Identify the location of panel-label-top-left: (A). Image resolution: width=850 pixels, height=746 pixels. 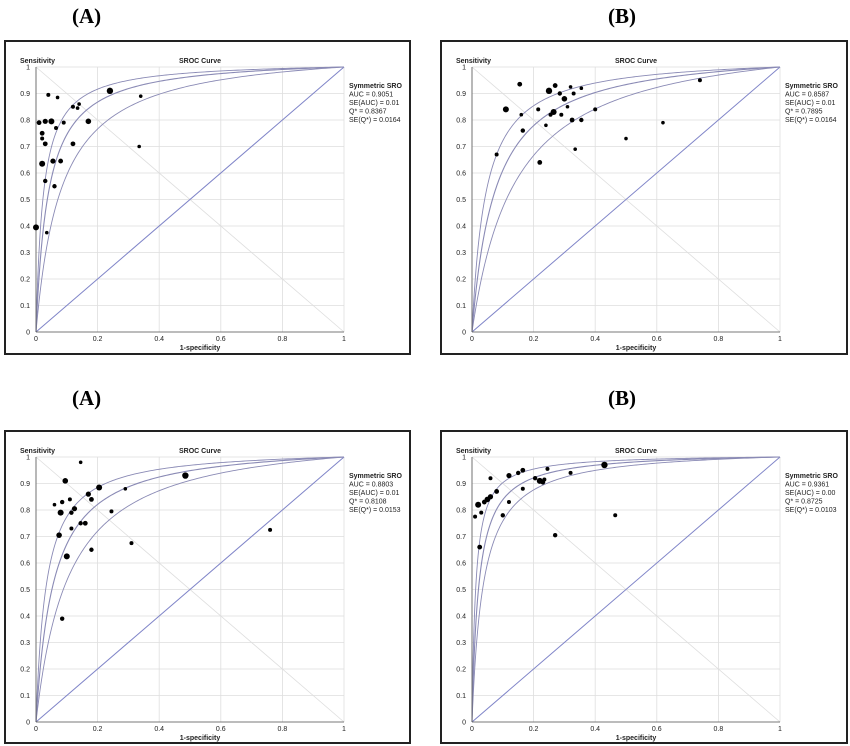
(87, 16).